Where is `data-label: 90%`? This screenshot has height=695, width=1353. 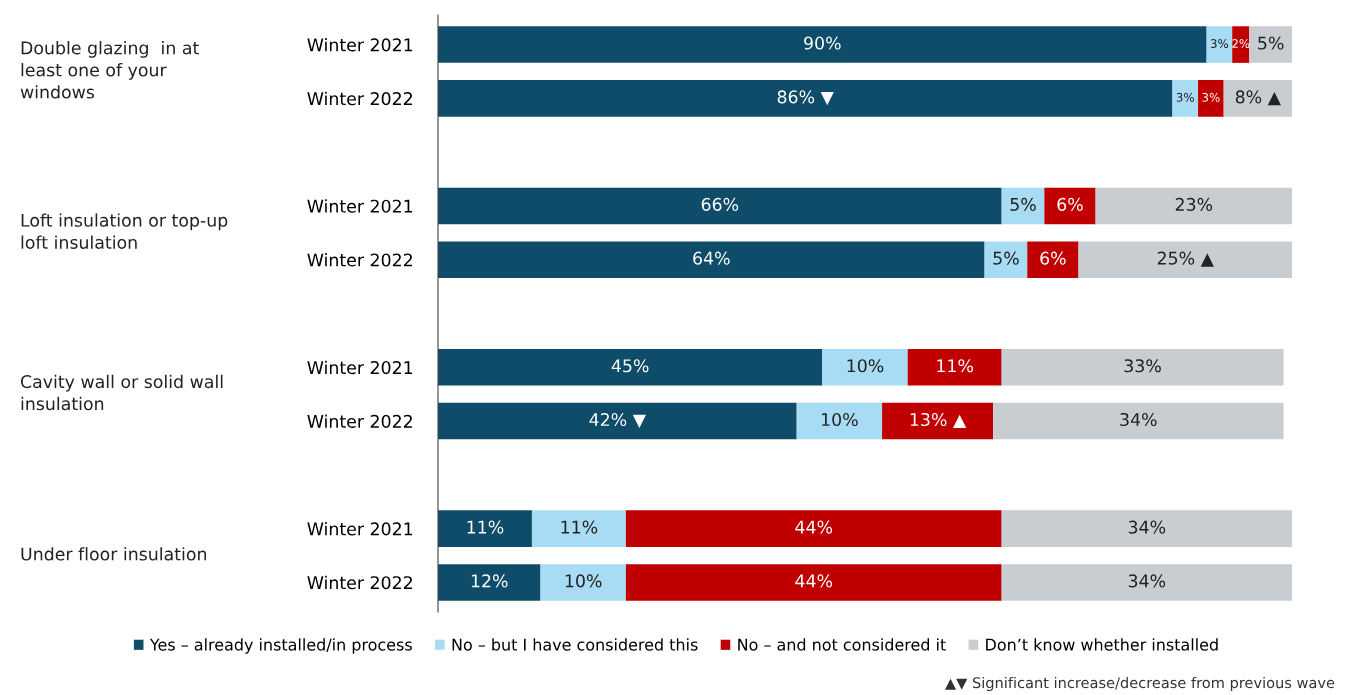 data-label: 90% is located at coordinates (822, 43).